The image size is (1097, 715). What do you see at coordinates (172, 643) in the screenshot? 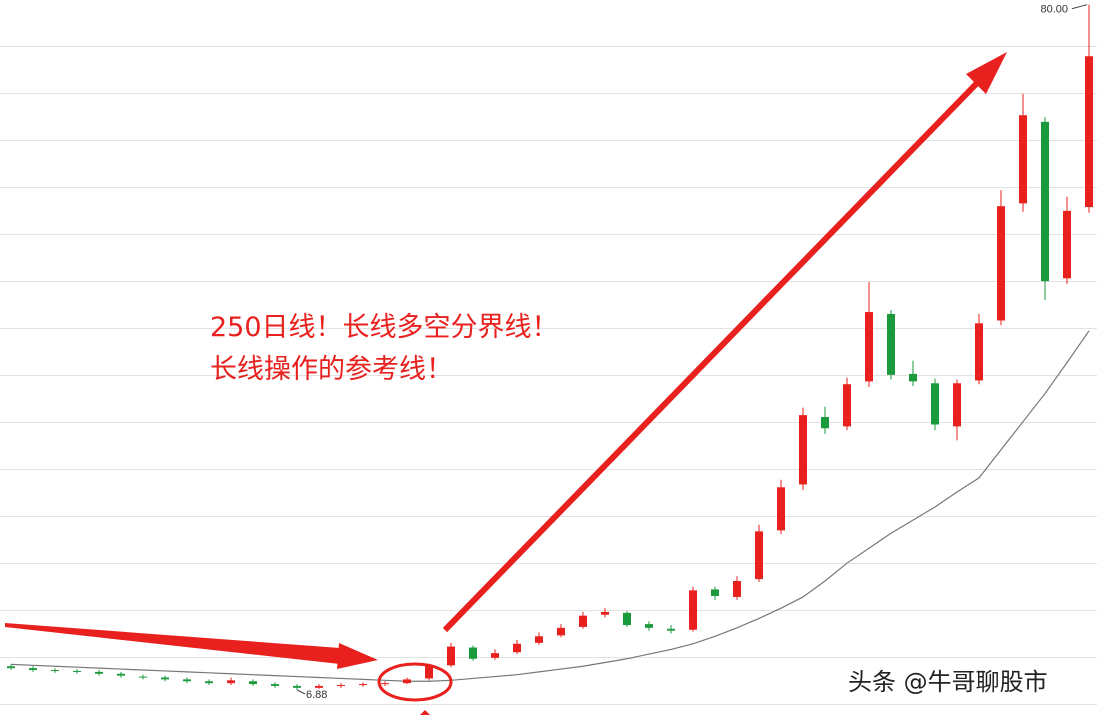
I see `arrow` at bounding box center [172, 643].